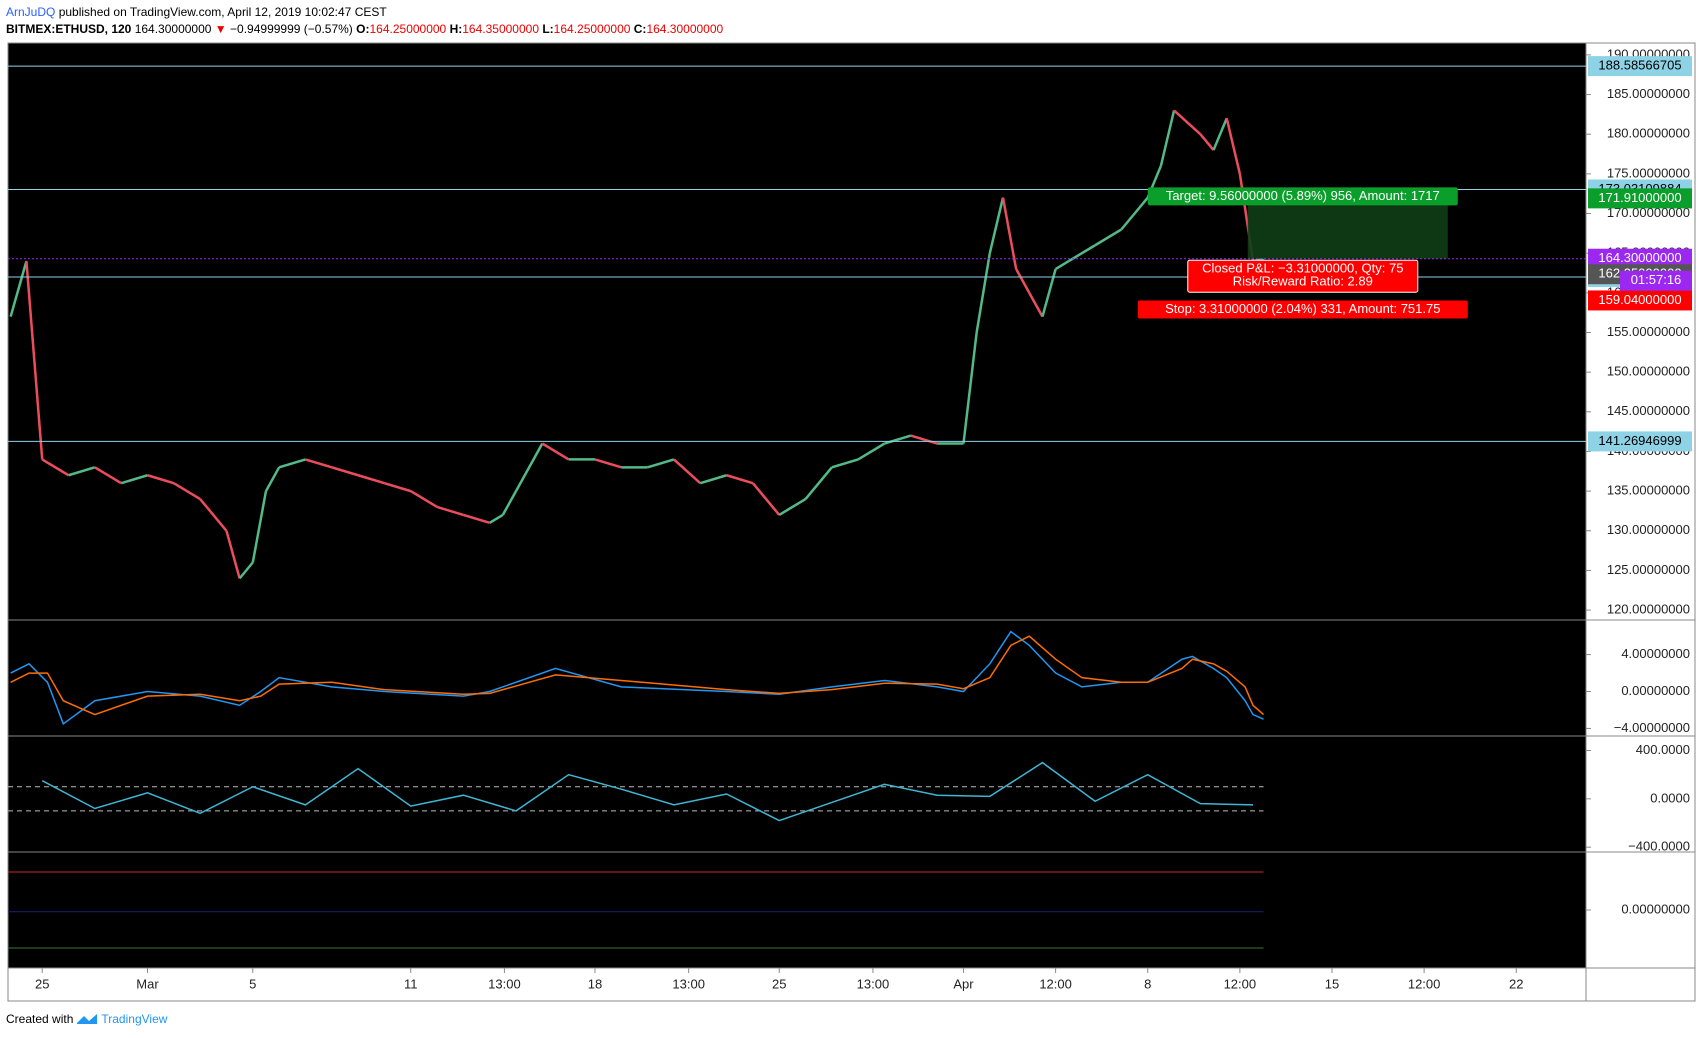 This screenshot has width=1702, height=1038. Describe the element at coordinates (640, 29) in the screenshot. I see `ohlc-key: C:` at that location.